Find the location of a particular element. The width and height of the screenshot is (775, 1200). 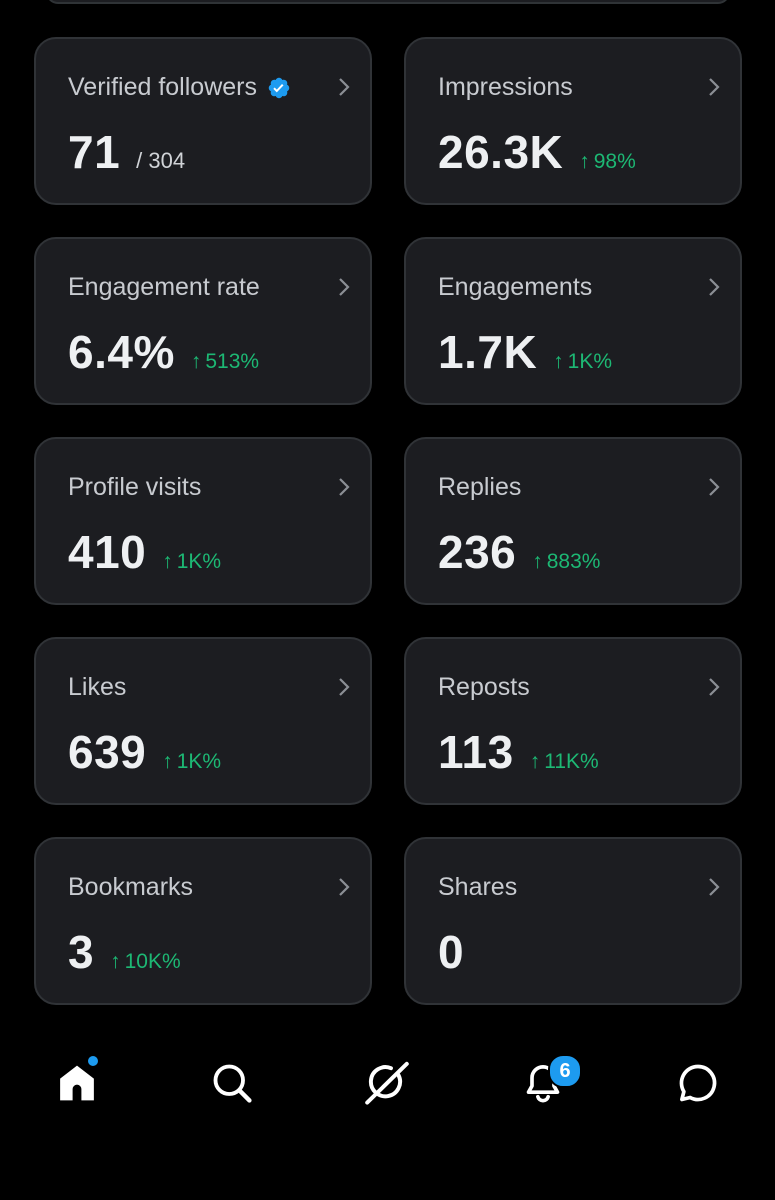

metric-change: ↑ 10K% is located at coordinates (145, 962).